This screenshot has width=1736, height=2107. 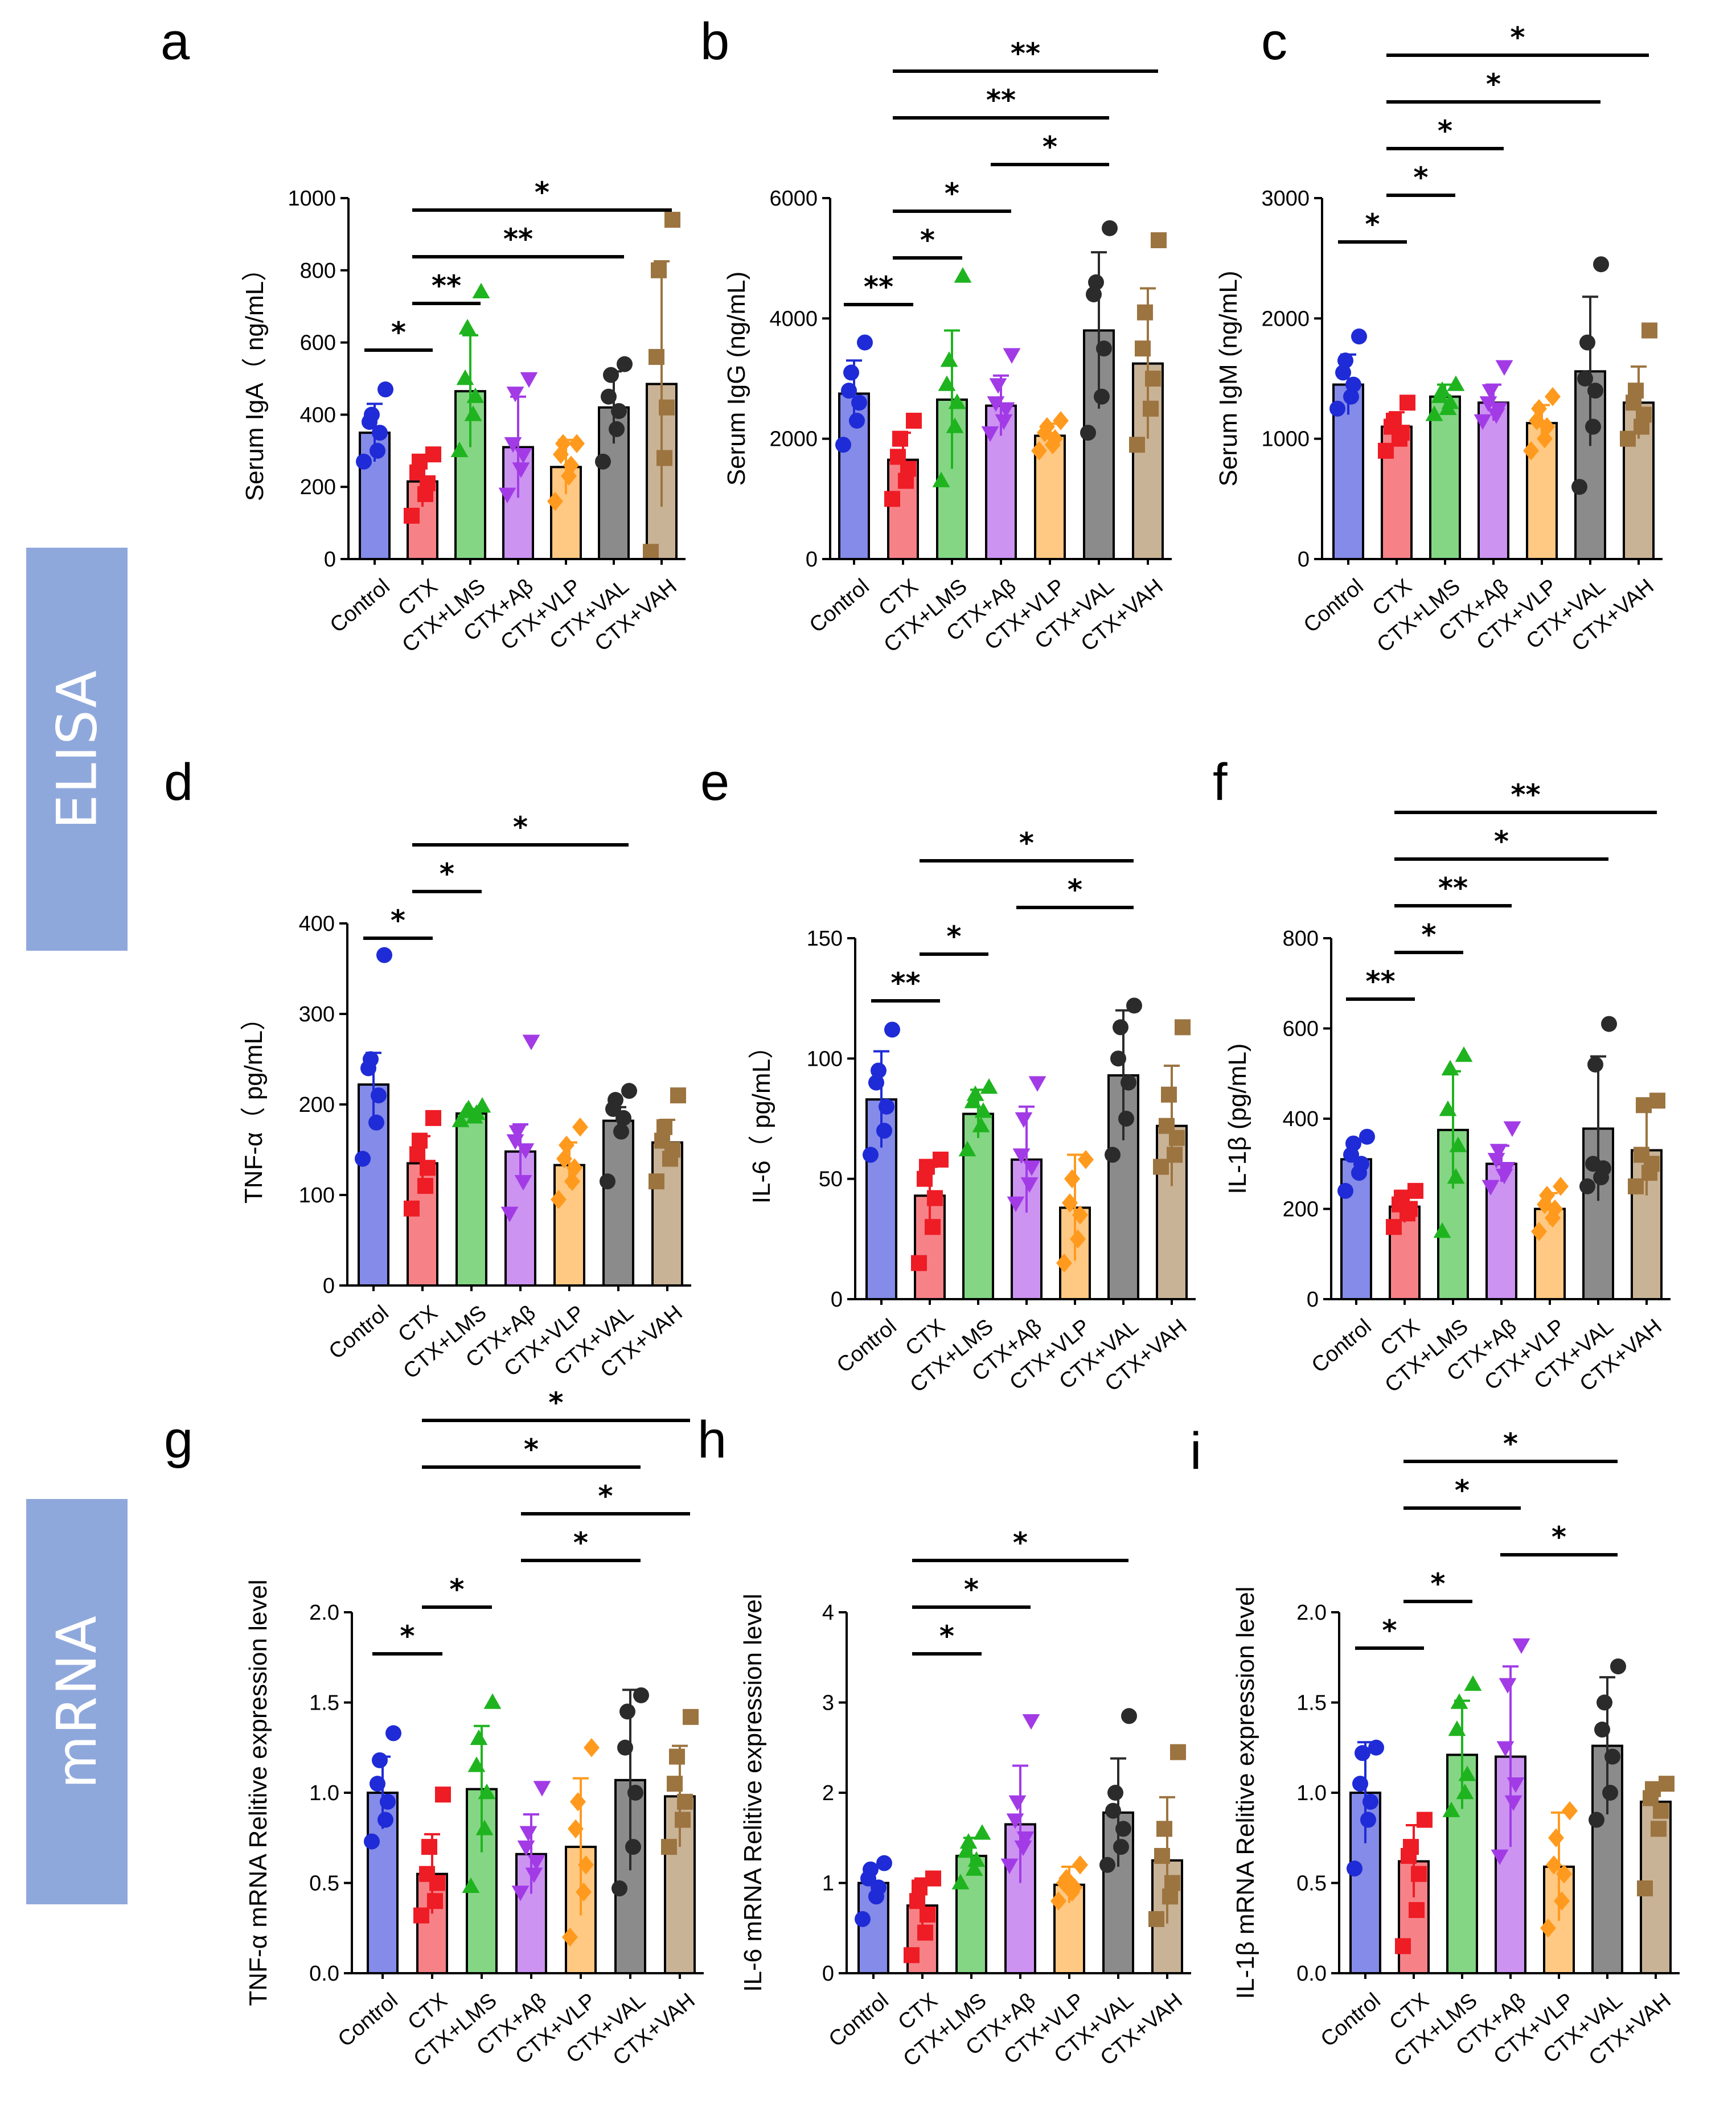 What do you see at coordinates (447, 874) in the screenshot?
I see `sig-star-d-1: *` at bounding box center [447, 874].